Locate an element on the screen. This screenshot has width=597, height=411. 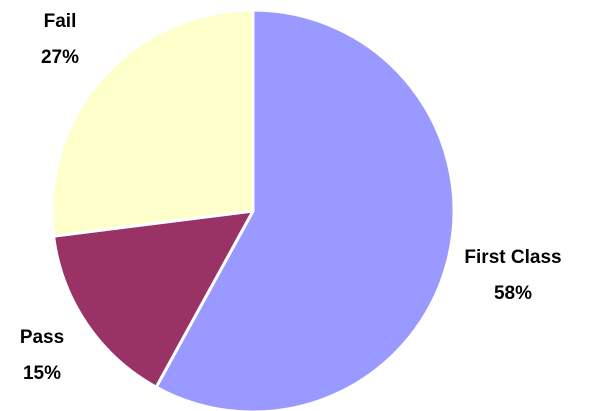
slice-percent-label: 15% is located at coordinates (42, 373).